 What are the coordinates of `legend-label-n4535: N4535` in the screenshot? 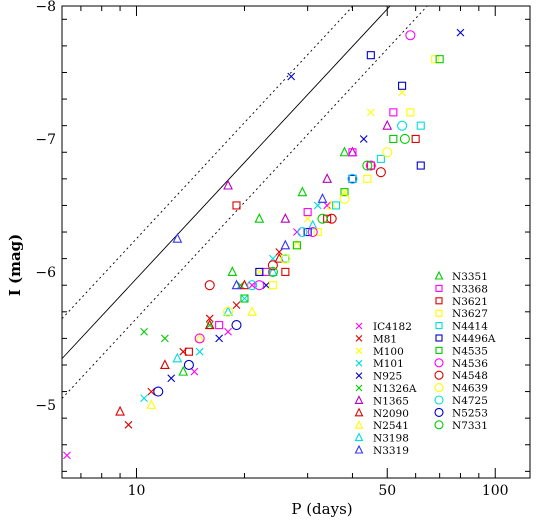 It's located at (470, 351).